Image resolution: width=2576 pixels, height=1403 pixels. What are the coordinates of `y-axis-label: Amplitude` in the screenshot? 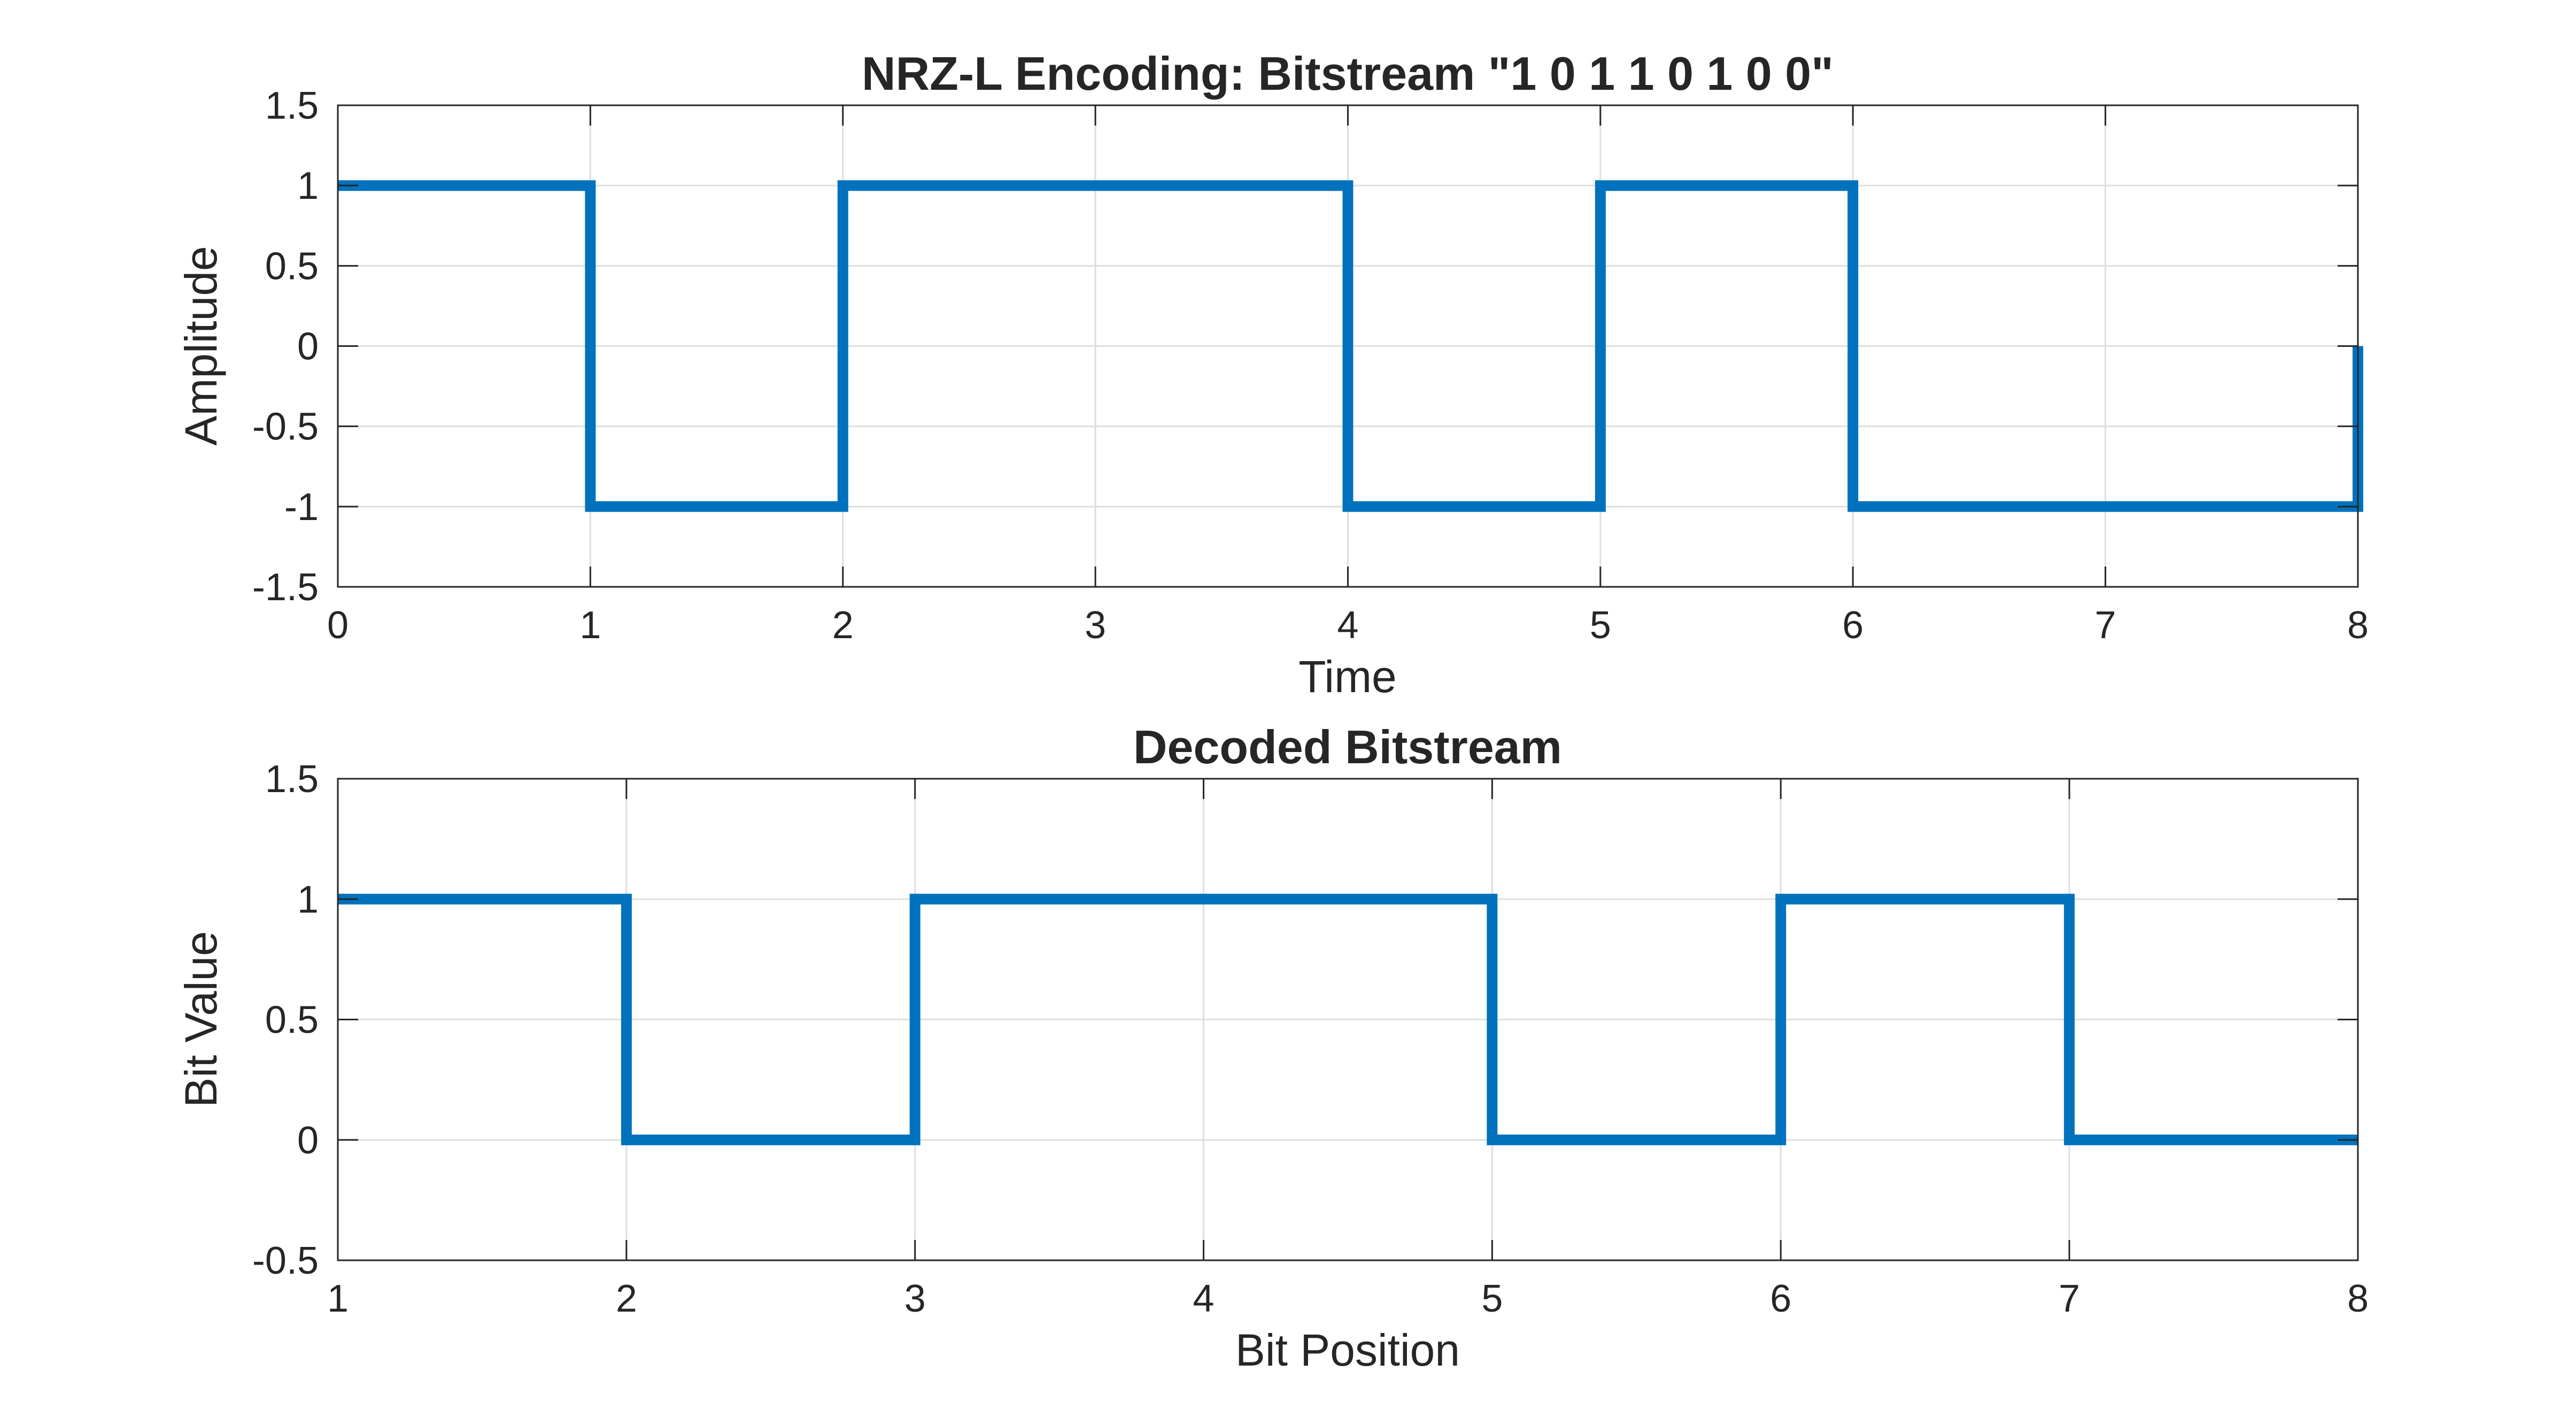 It's located at (201, 346).